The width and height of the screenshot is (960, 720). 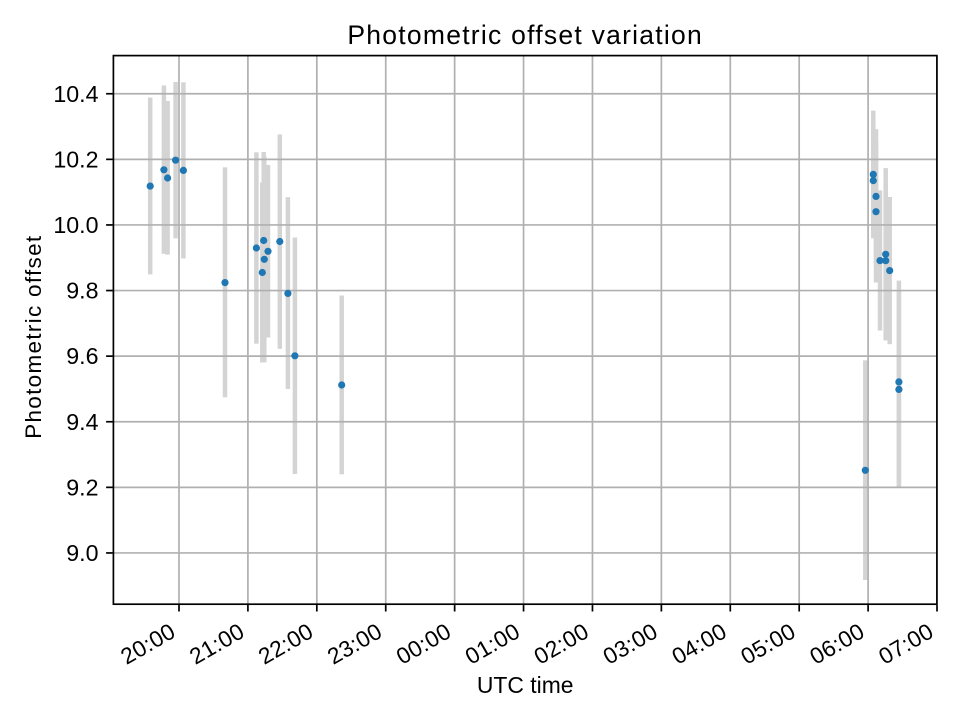 I want to click on svg-text: 9.6, so click(x=82, y=356).